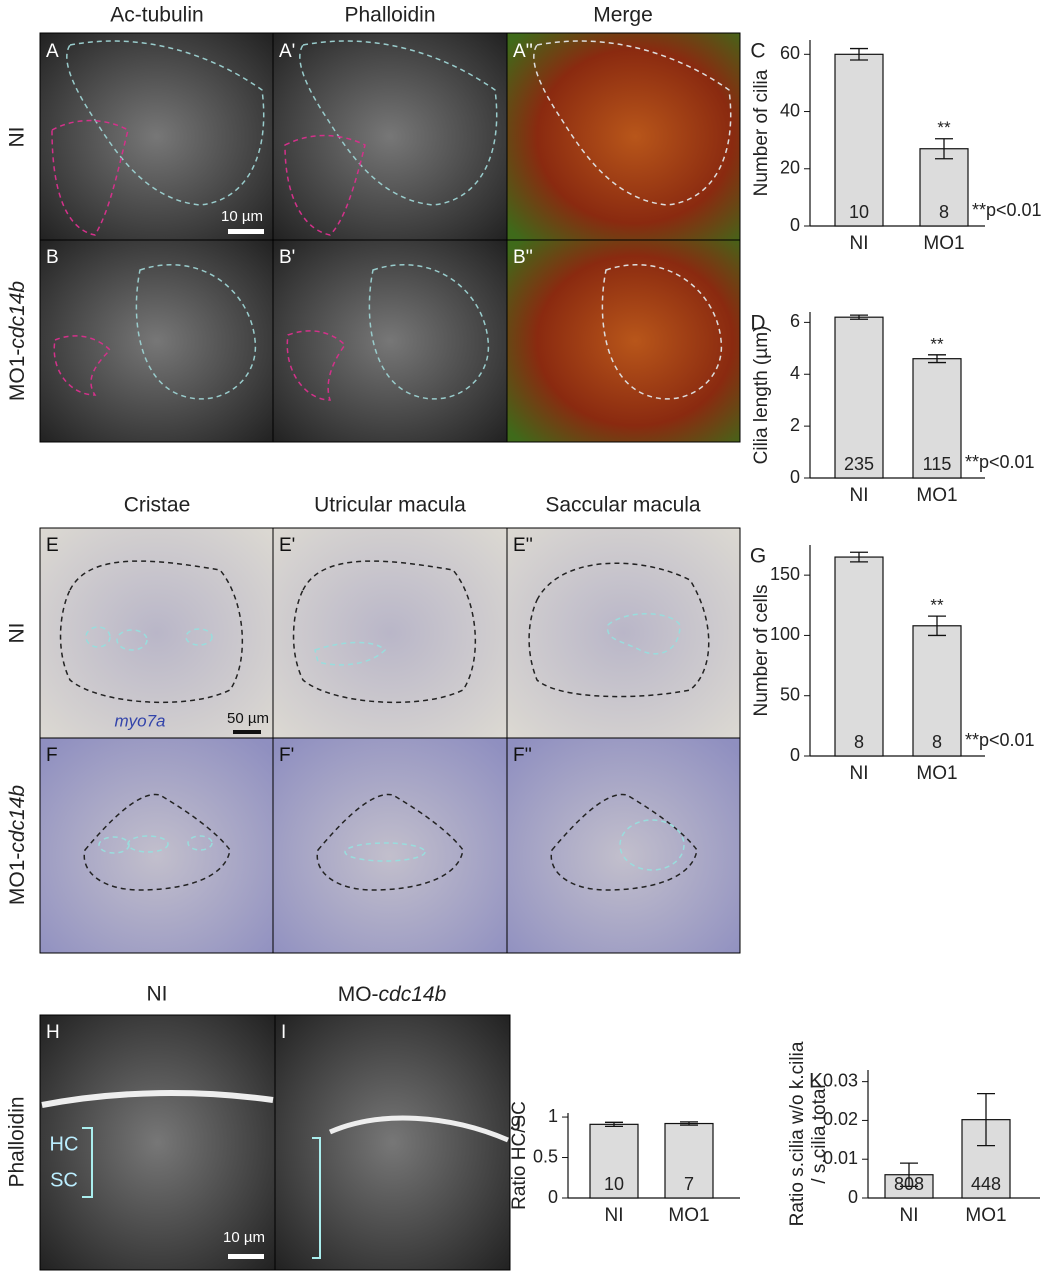 This screenshot has width=1060, height=1280. Describe the element at coordinates (757, 323) in the screenshot. I see `panel-label: D` at that location.